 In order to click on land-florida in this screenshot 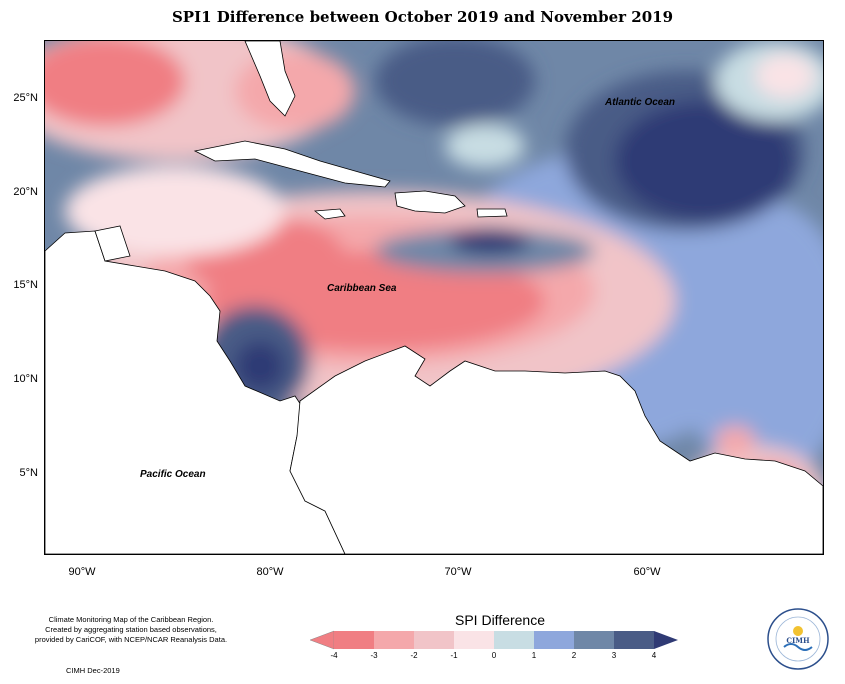, I will do `click(270, 79)`.